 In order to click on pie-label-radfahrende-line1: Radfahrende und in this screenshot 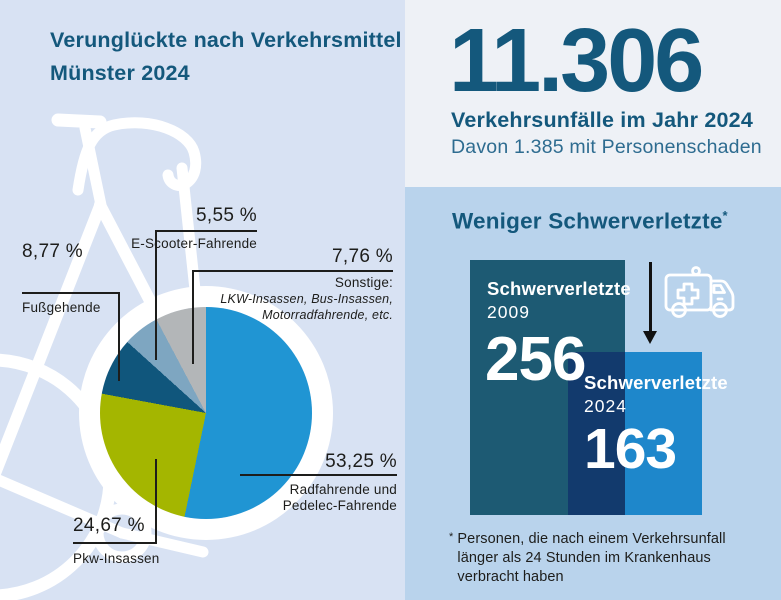, I will do `click(343, 489)`.